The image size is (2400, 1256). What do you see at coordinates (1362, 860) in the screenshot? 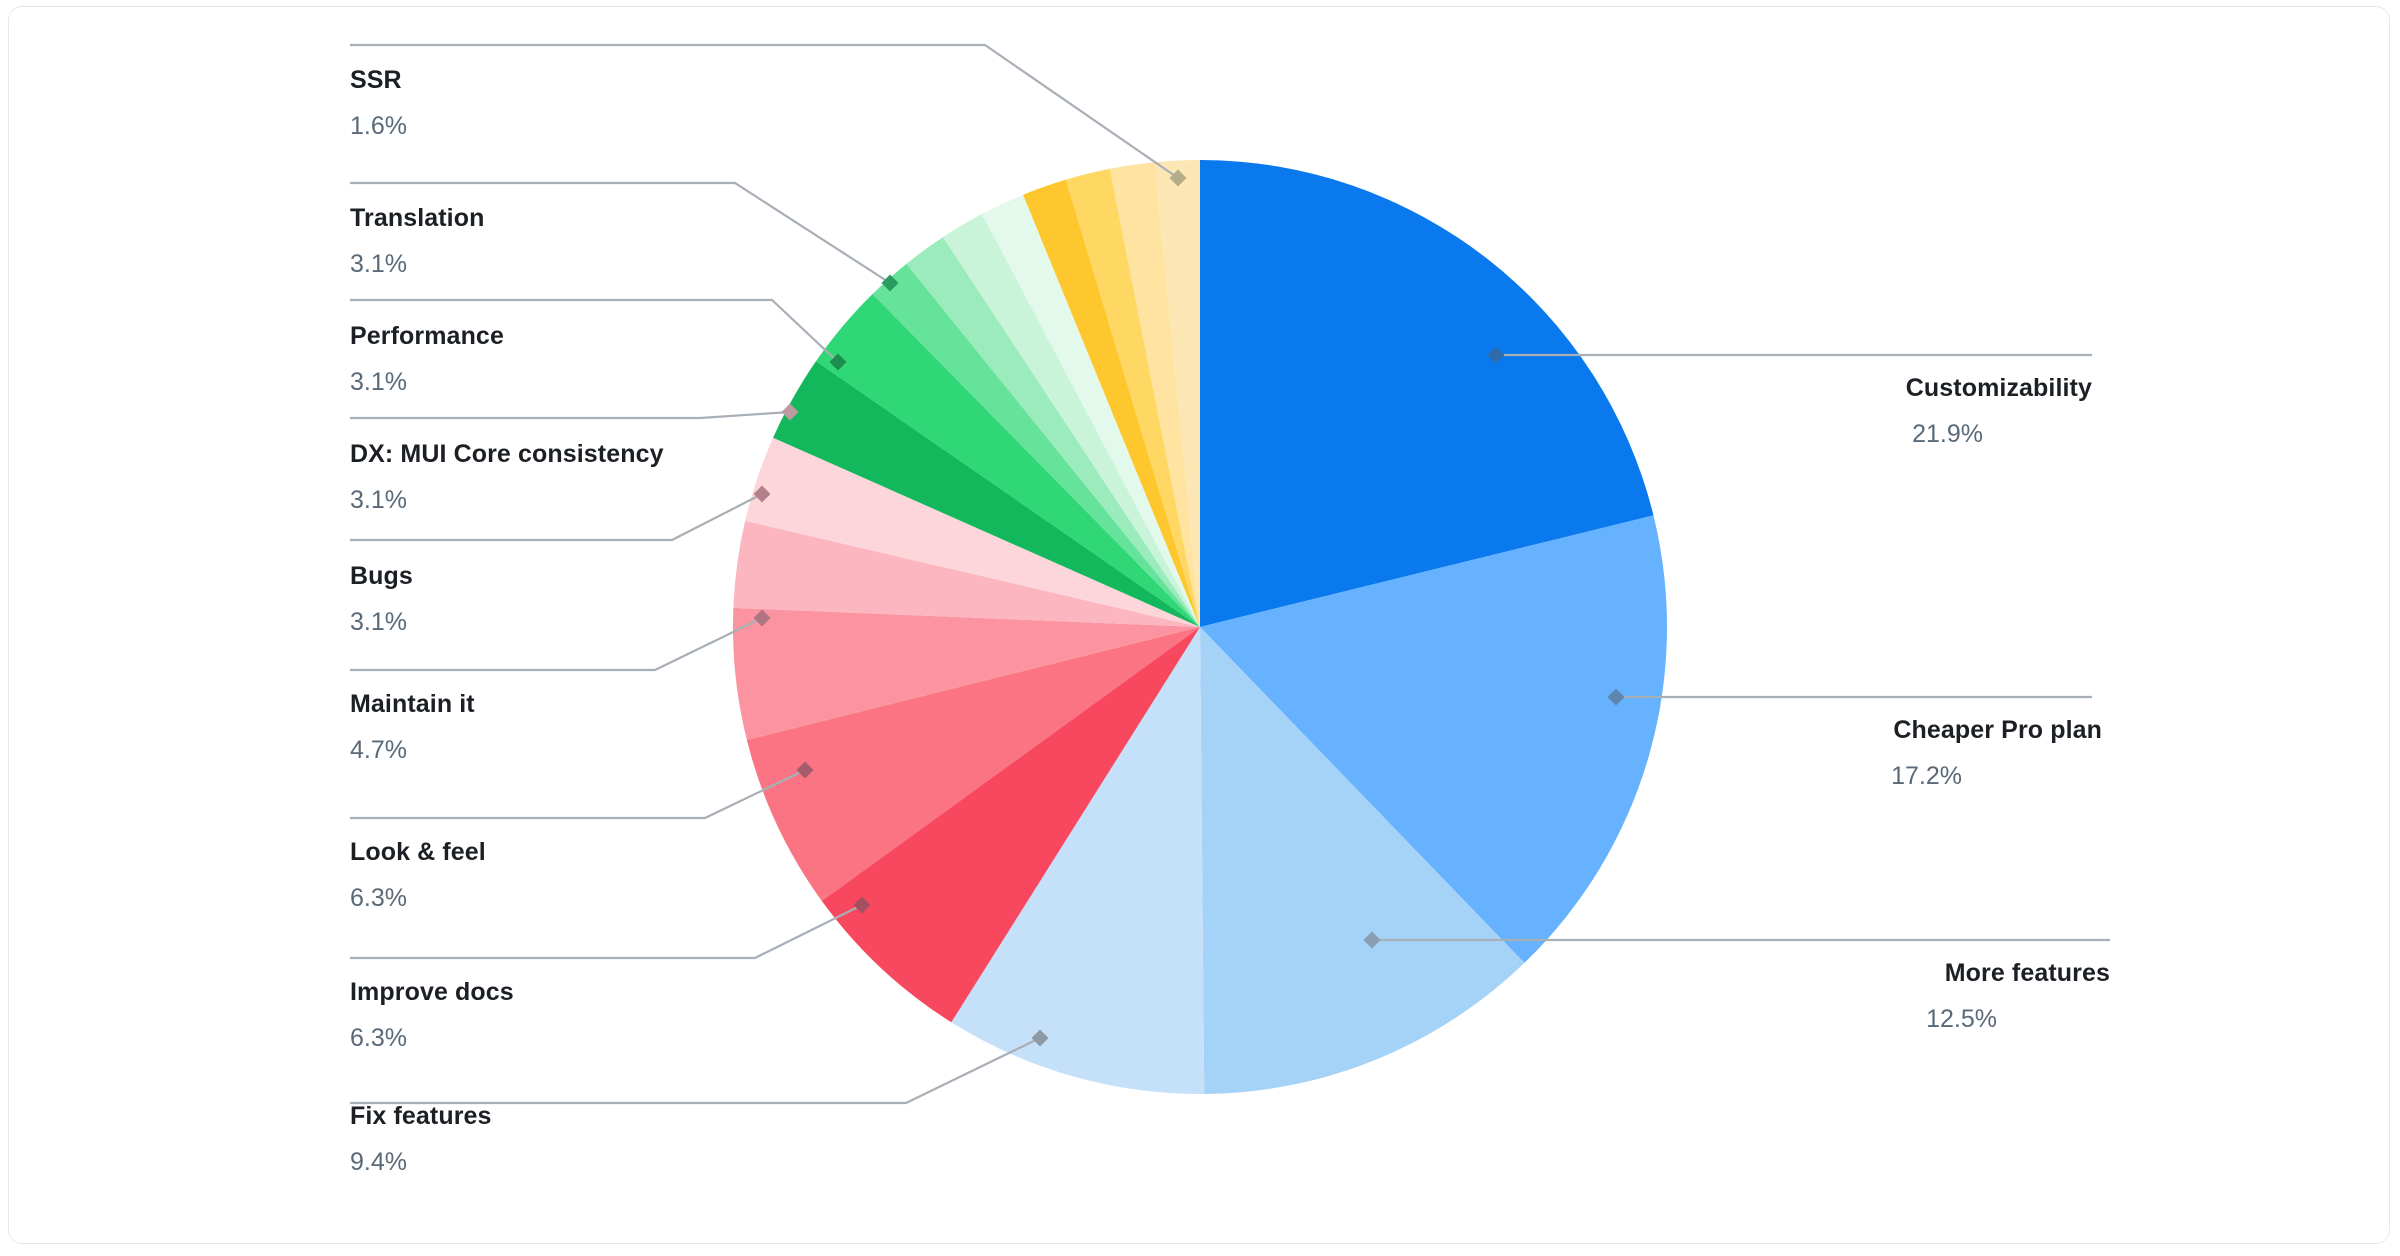
I see `pie-slice-more-features` at bounding box center [1362, 860].